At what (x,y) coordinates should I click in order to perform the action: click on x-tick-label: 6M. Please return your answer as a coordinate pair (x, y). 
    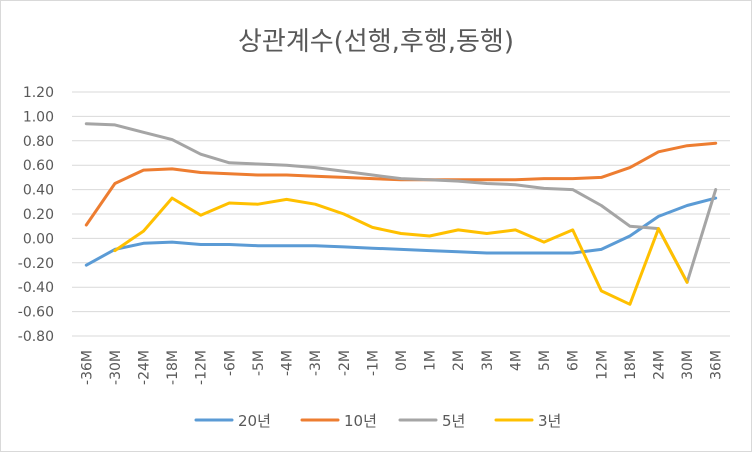
    Looking at the image, I should click on (574, 360).